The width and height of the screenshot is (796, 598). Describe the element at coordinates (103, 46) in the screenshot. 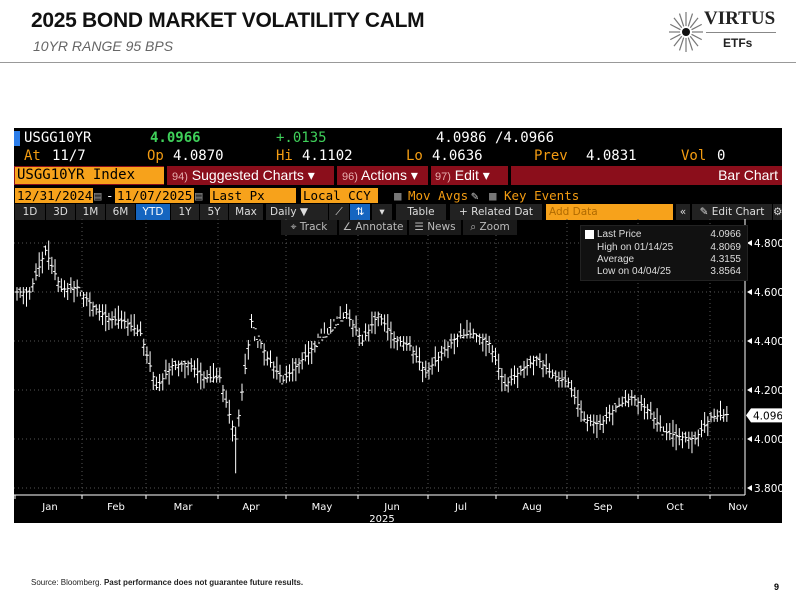

I see `slide-subtitle: 10YR RANGE 95 BPS` at that location.